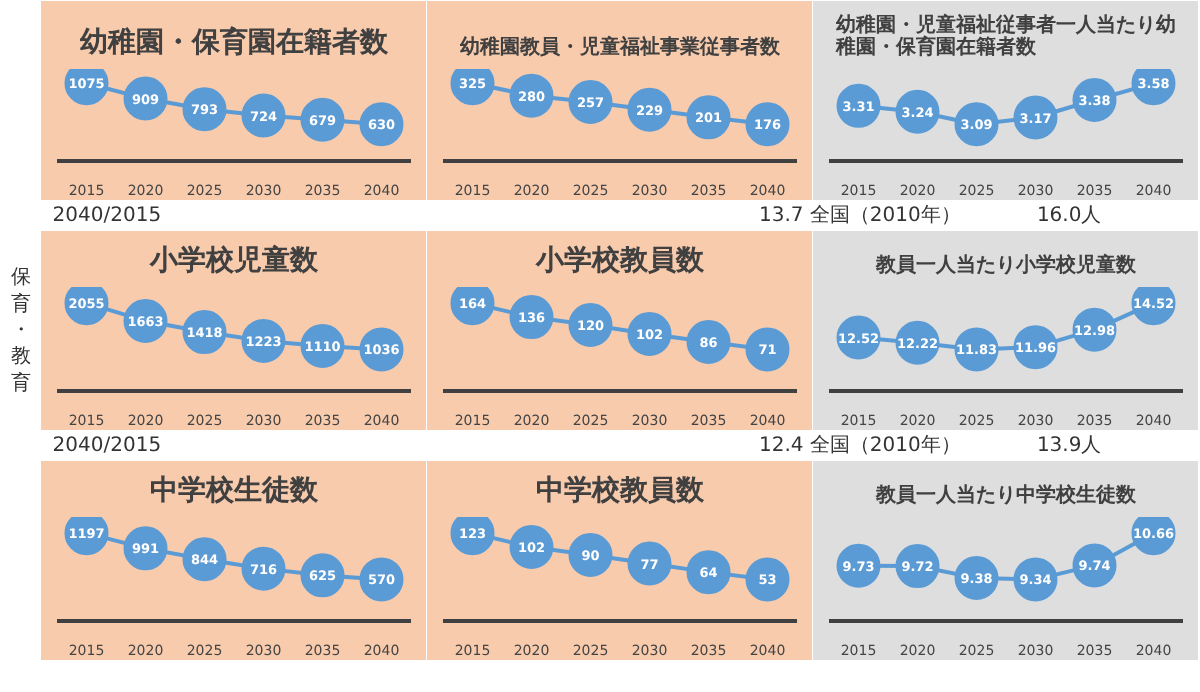  I want to click on chart-title: 小学校教員数, so click(620, 261).